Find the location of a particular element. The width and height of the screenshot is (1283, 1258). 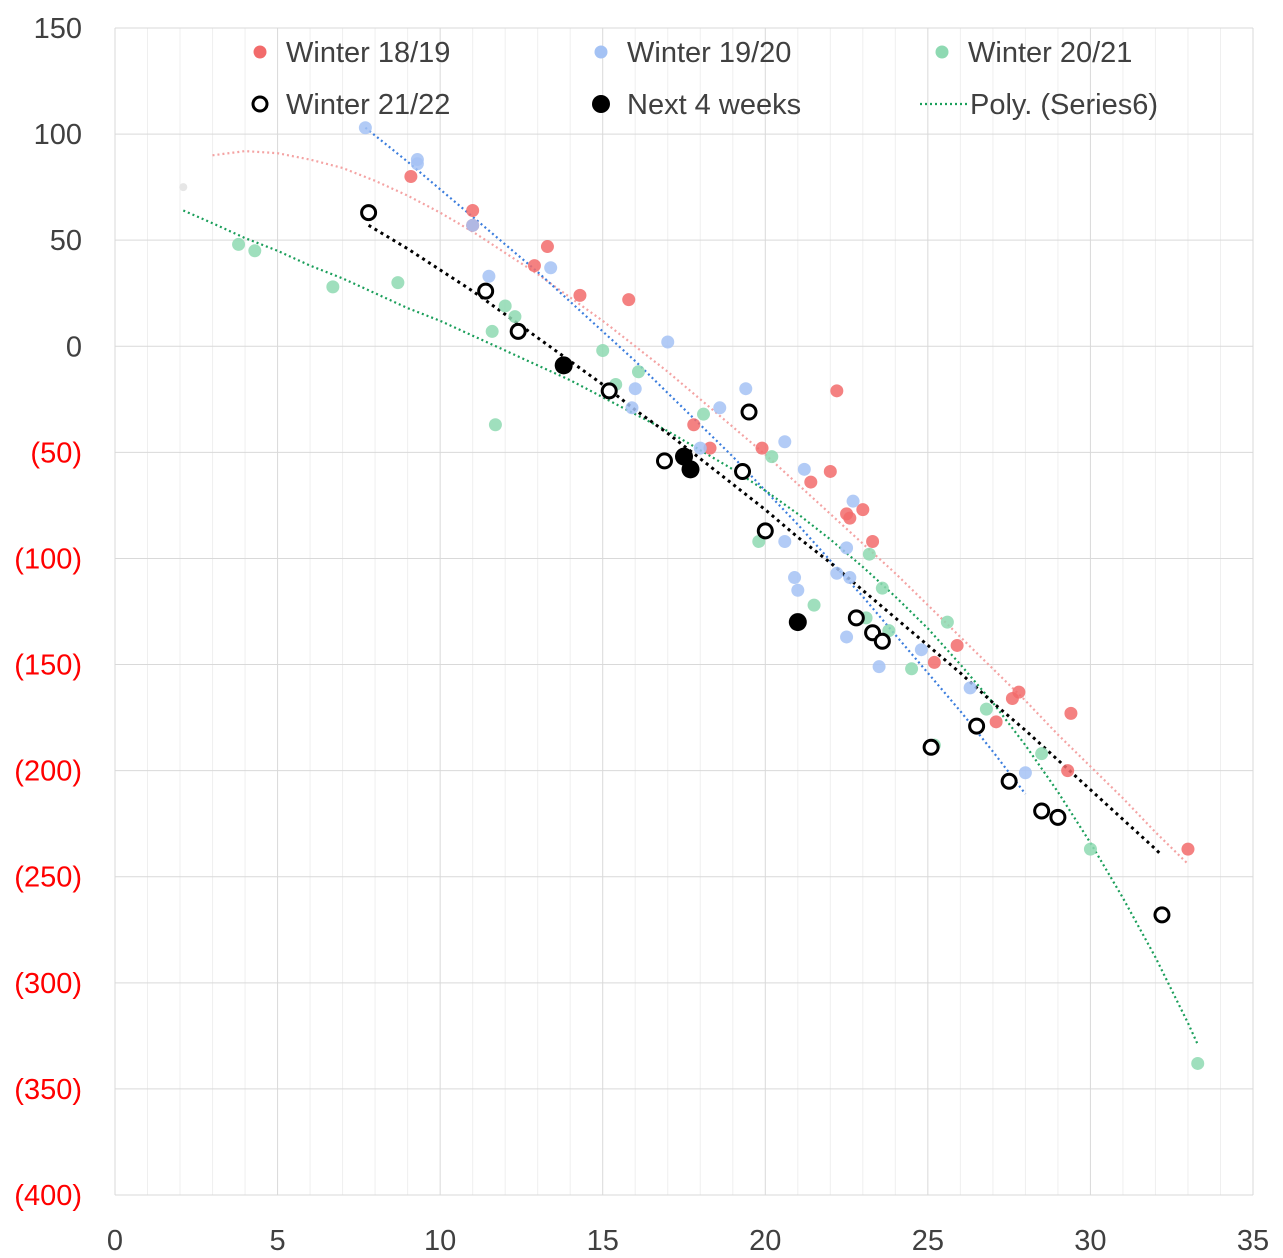

x-tick-label: 35 is located at coordinates (1253, 1241).